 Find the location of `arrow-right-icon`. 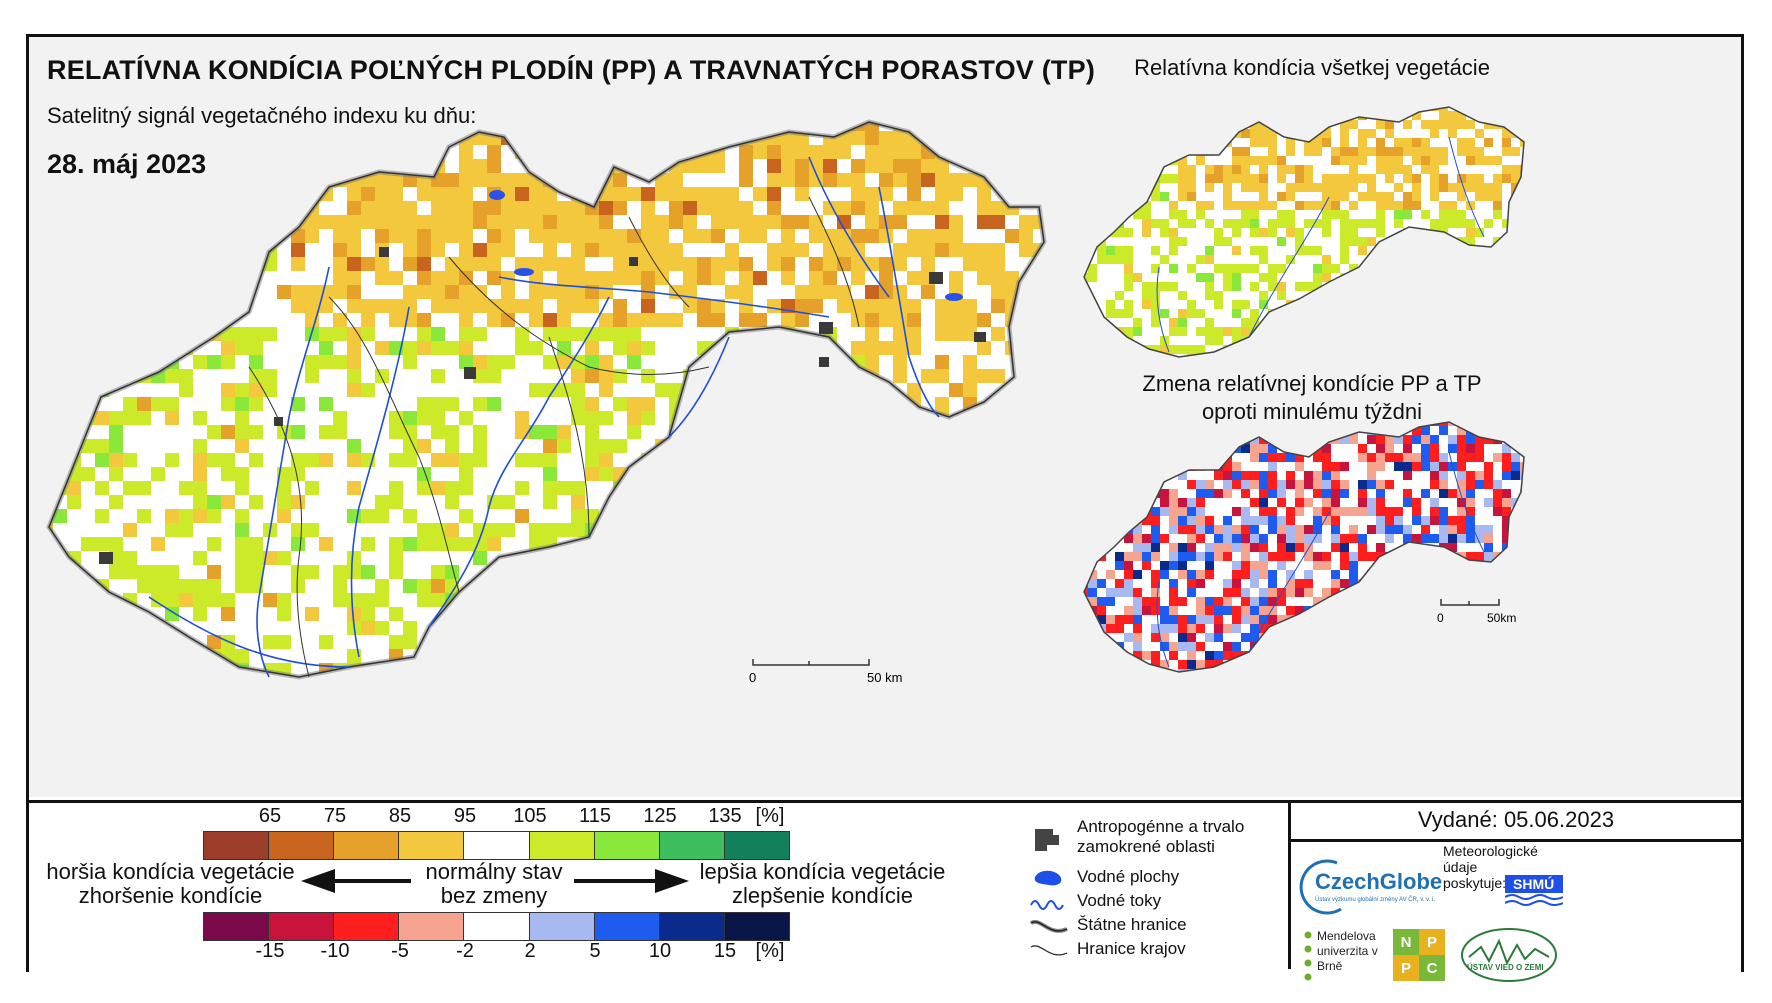

arrow-right-icon is located at coordinates (672, 881).